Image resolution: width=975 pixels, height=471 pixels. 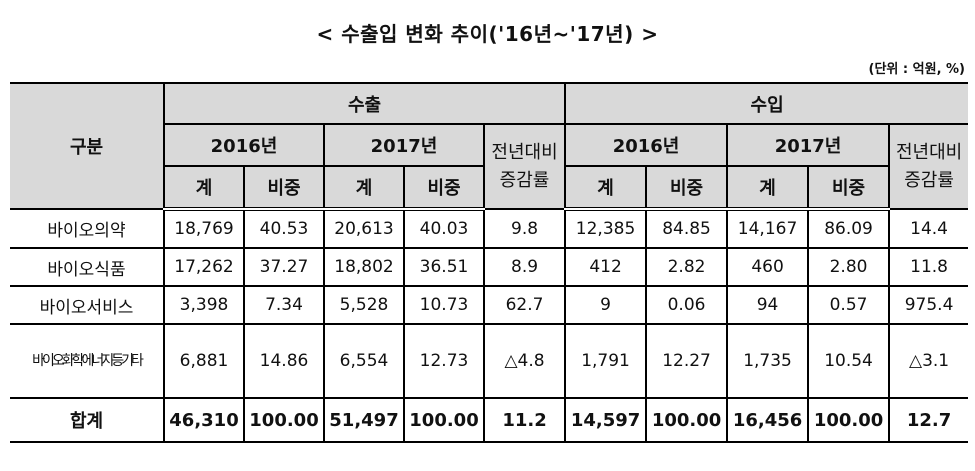 I want to click on header-import-2016: 2016년, so click(x=646, y=145).